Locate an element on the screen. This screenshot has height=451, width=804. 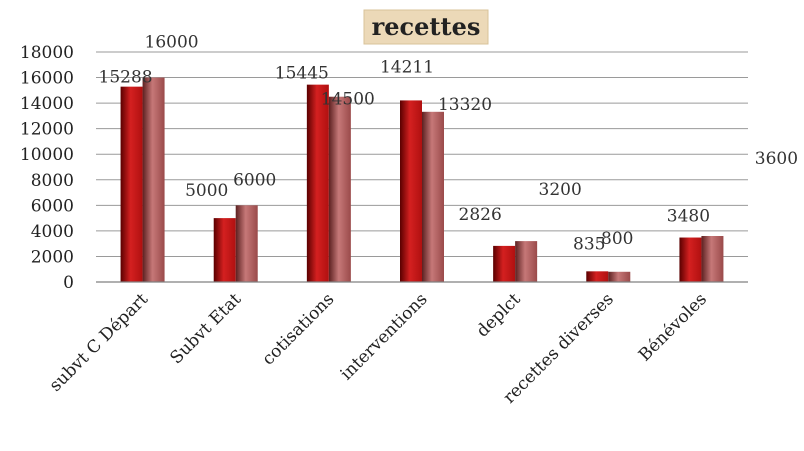
x-category-label: Subvt Etat is located at coordinates (205, 328).